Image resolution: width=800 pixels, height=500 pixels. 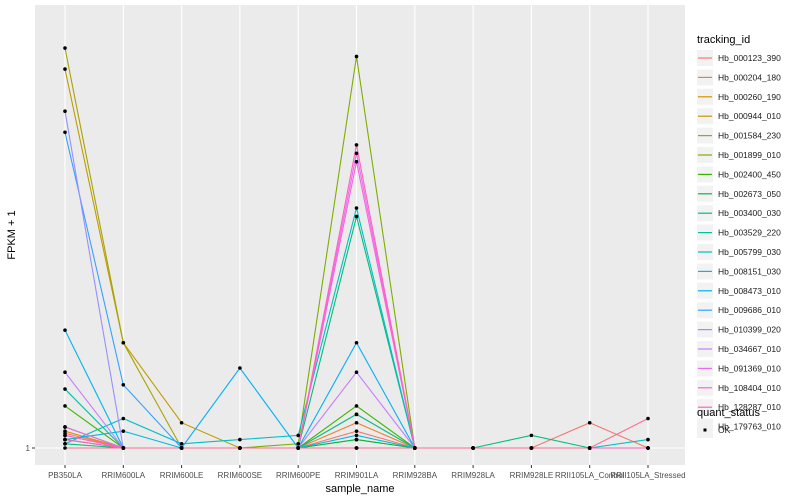 What do you see at coordinates (749, 368) in the screenshot?
I see `legend-label: Hb_091369_010` at bounding box center [749, 368].